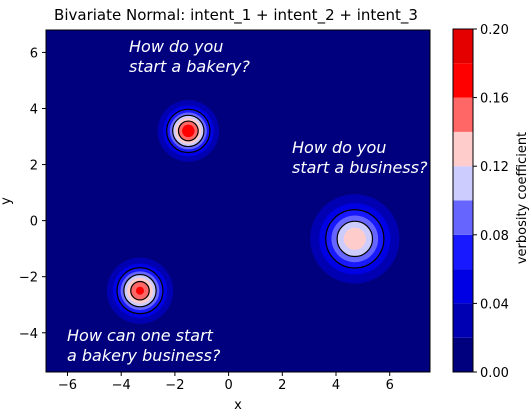 The image size is (532, 414). I want to click on y-tick-label: 2, so click(34, 166).